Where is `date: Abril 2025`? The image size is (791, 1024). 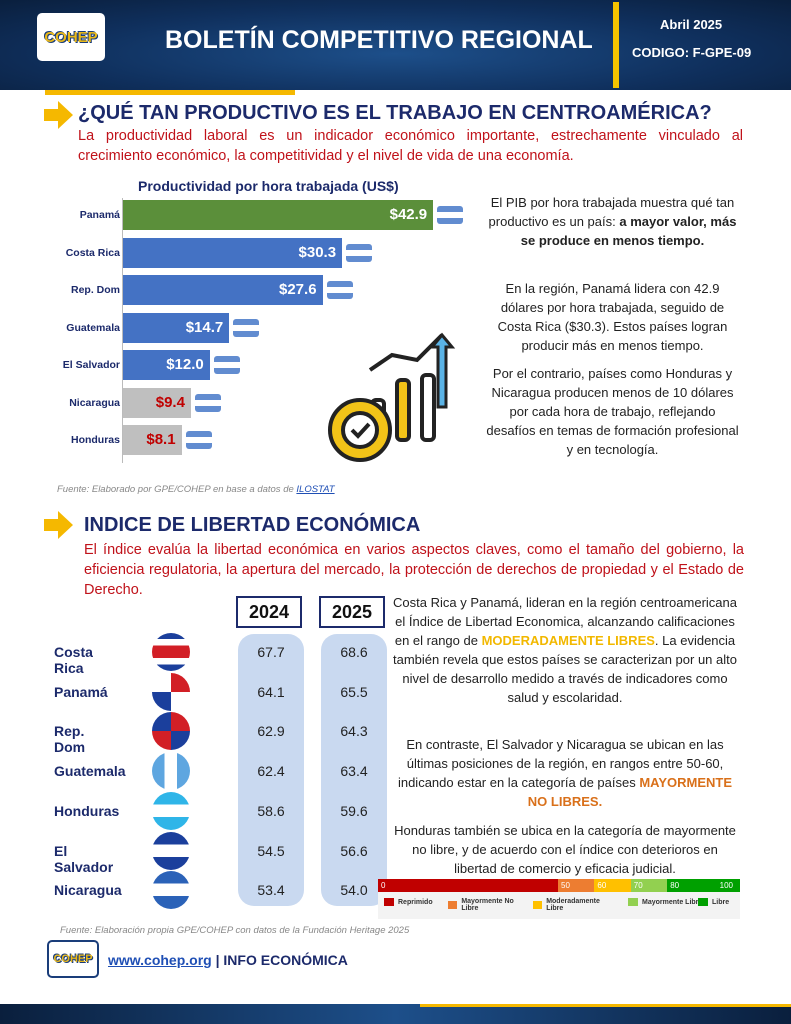
date: Abril 2025 is located at coordinates (691, 24).